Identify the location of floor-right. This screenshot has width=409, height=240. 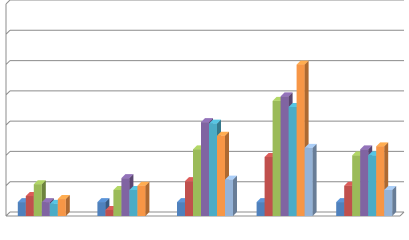
(402, 214).